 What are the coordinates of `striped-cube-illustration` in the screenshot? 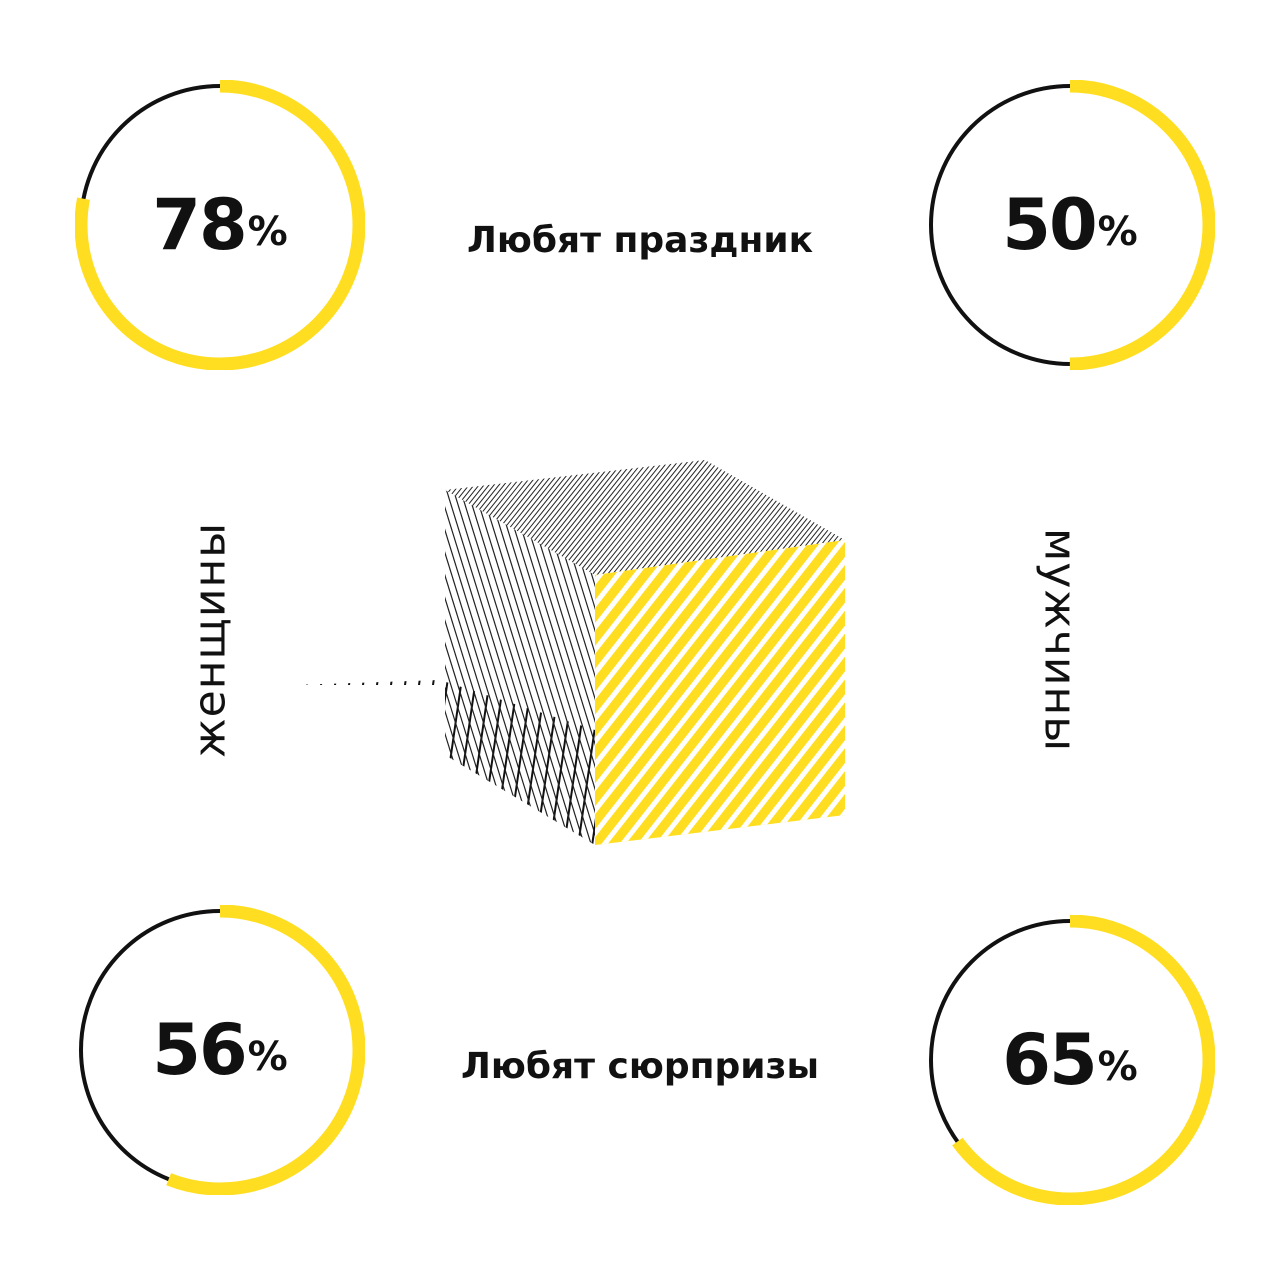 It's located at (570, 652).